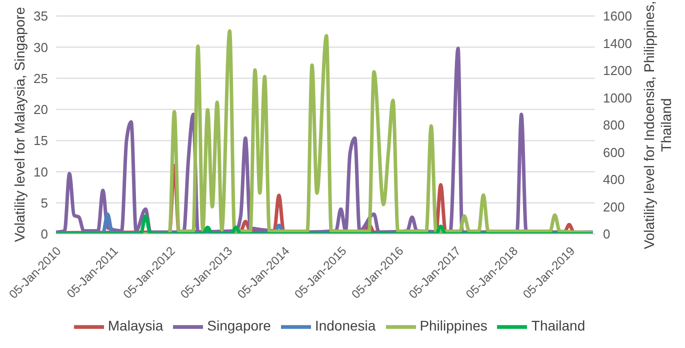  What do you see at coordinates (41, 47) in the screenshot?
I see `y-tick-label: 30` at bounding box center [41, 47].